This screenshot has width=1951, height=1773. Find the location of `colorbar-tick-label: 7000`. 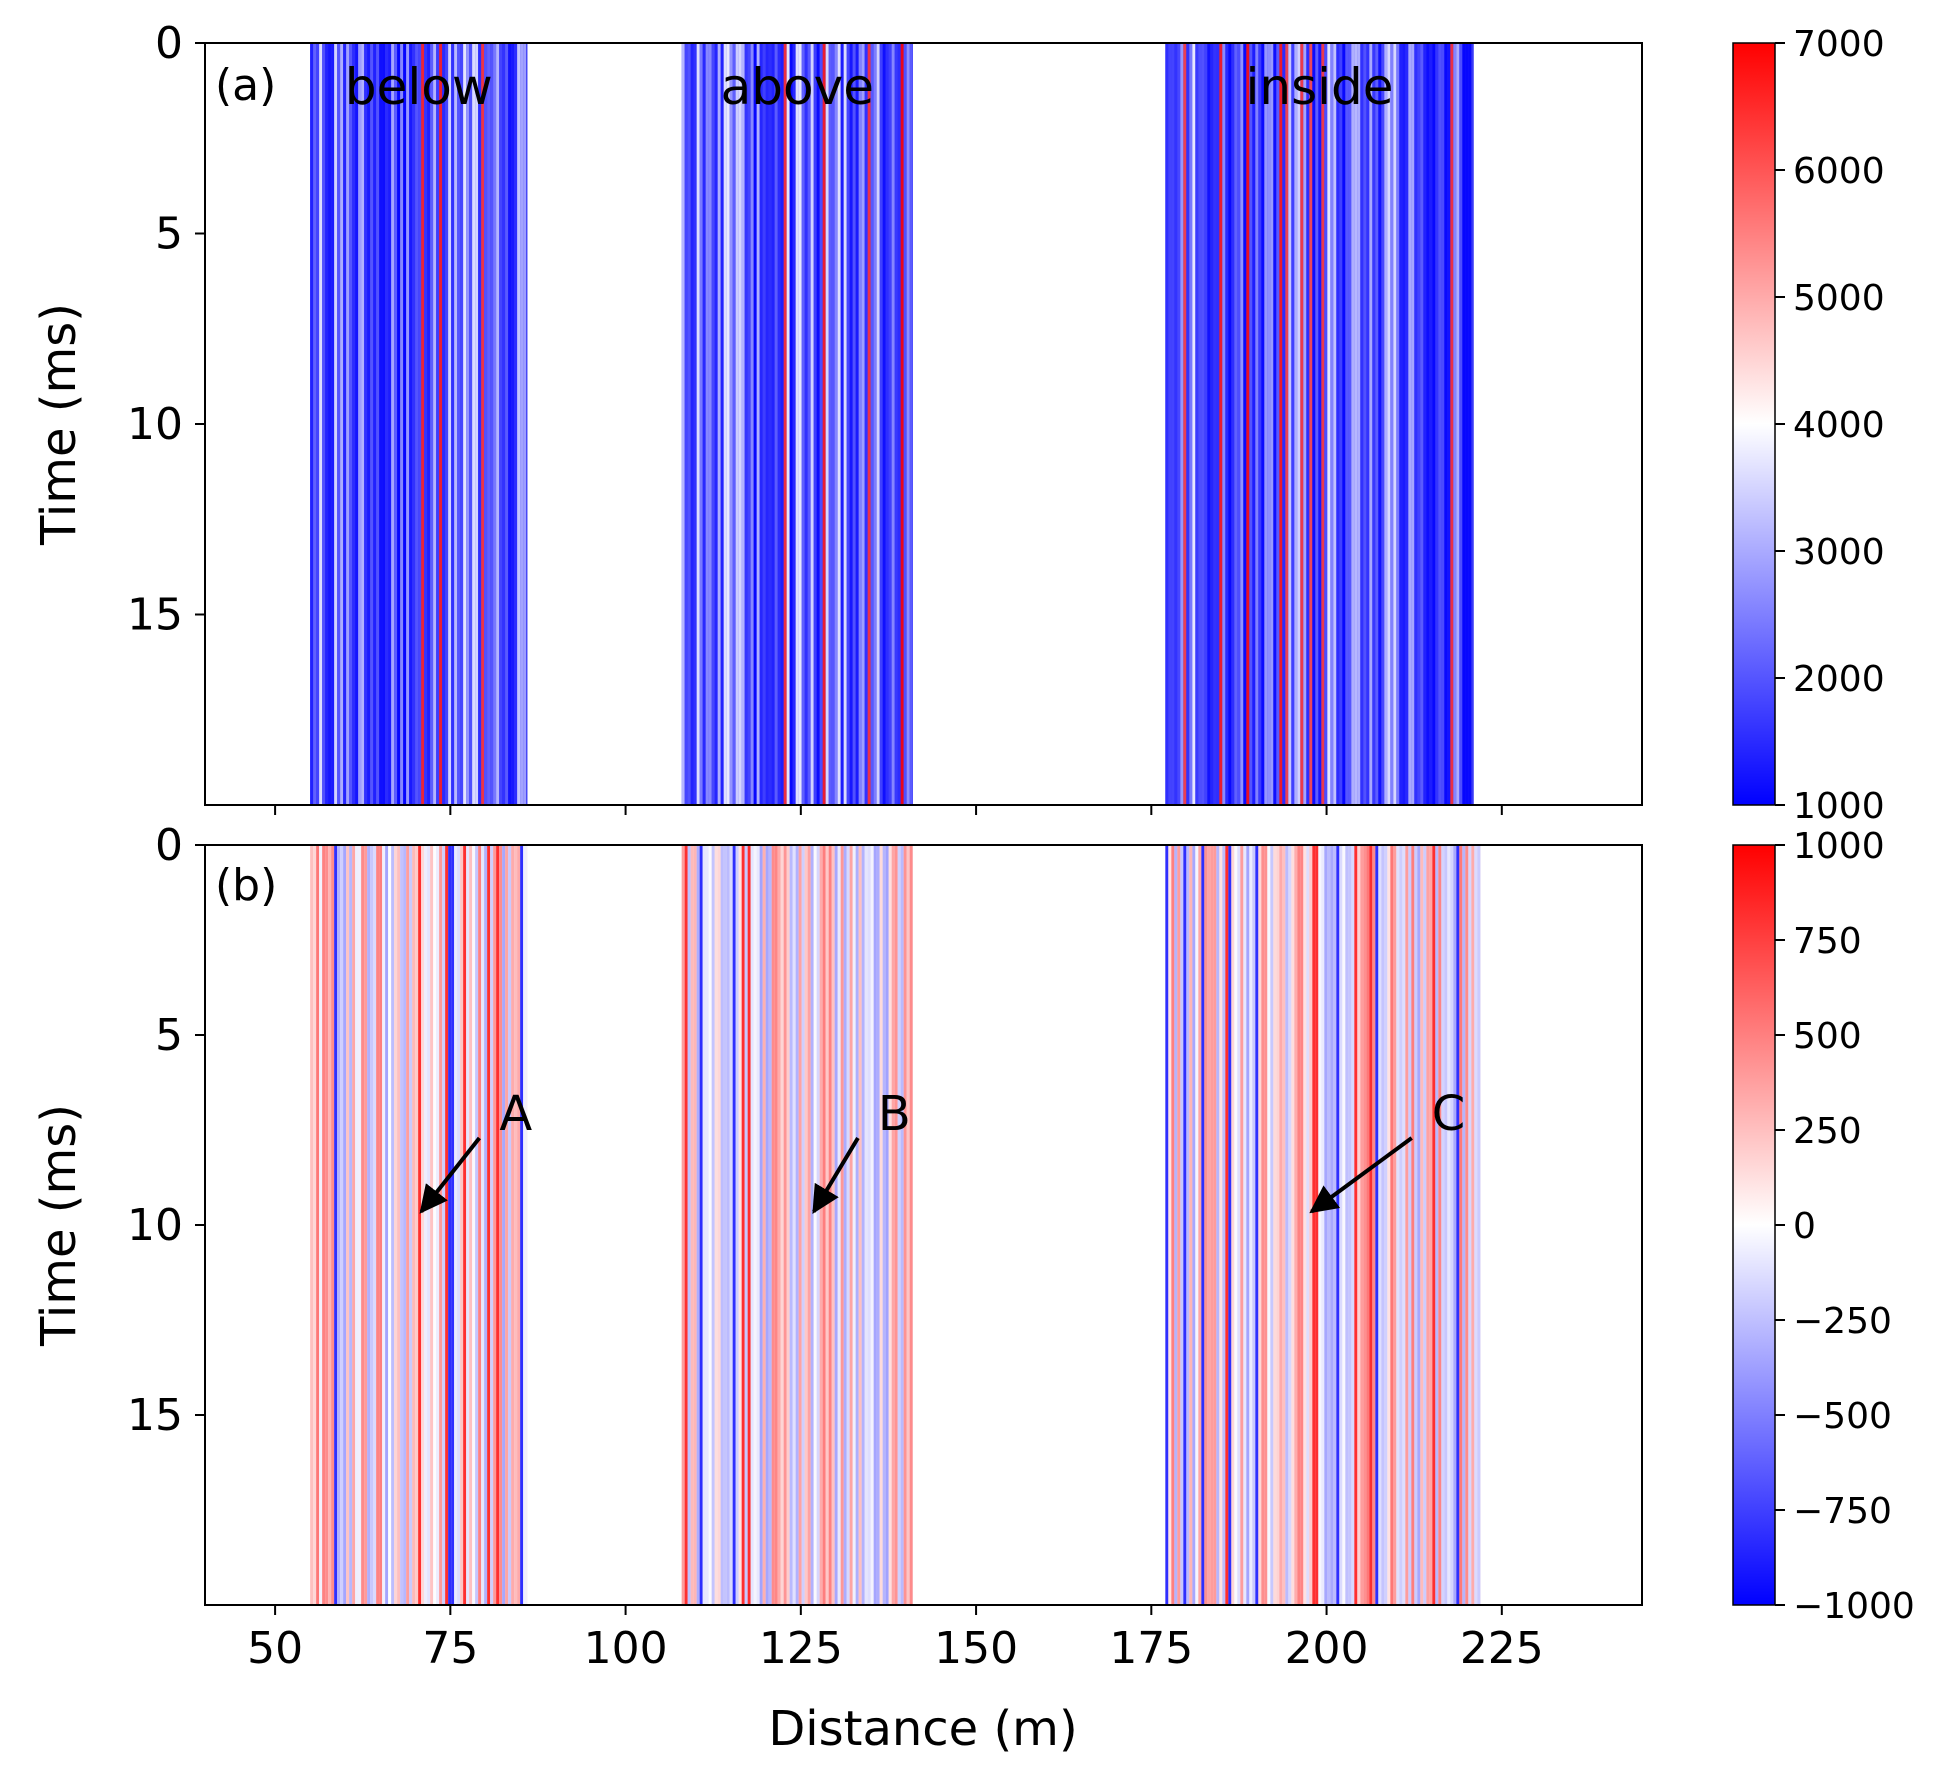

colorbar-tick-label: 7000 is located at coordinates (1839, 44).